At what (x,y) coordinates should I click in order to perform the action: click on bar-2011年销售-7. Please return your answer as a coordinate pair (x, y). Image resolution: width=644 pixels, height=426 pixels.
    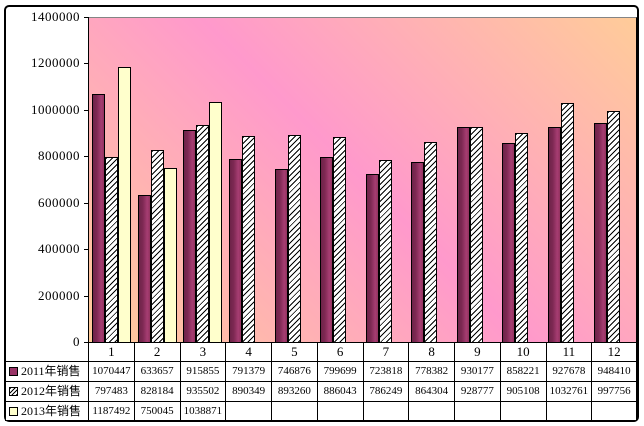
    Looking at the image, I should click on (372, 258).